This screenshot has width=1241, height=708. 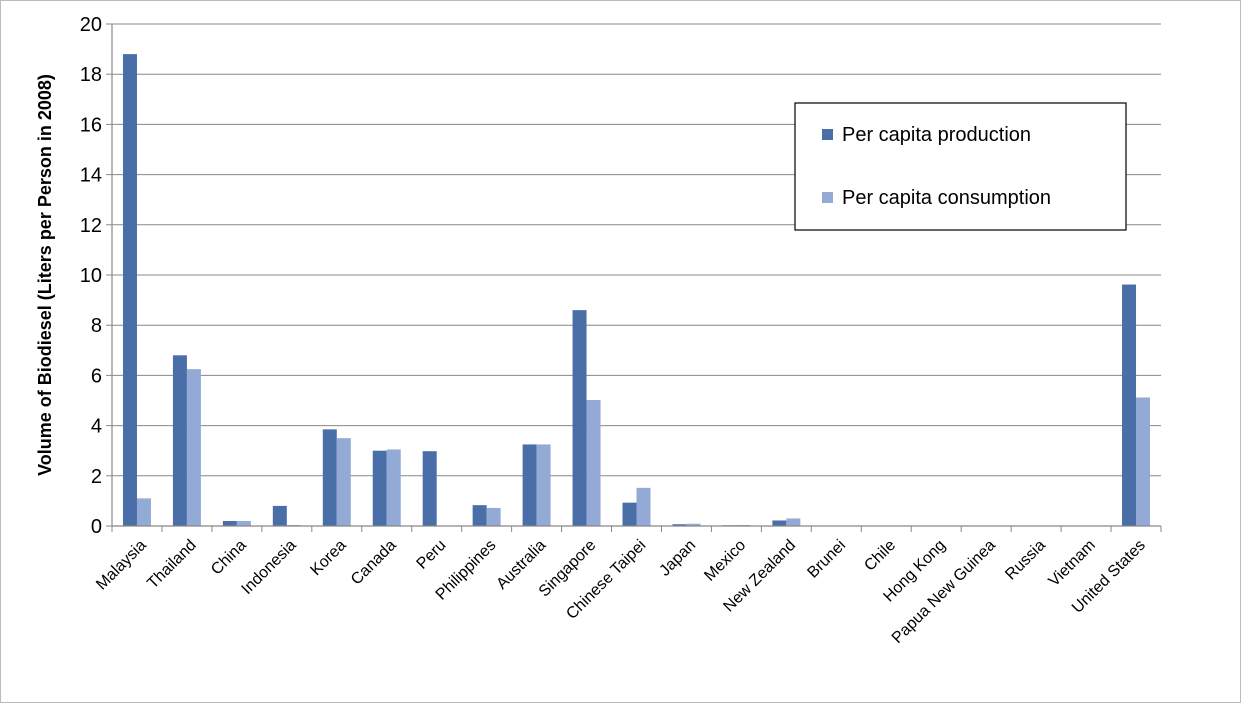 What do you see at coordinates (96, 477) in the screenshot?
I see `y-tick-label: 2` at bounding box center [96, 477].